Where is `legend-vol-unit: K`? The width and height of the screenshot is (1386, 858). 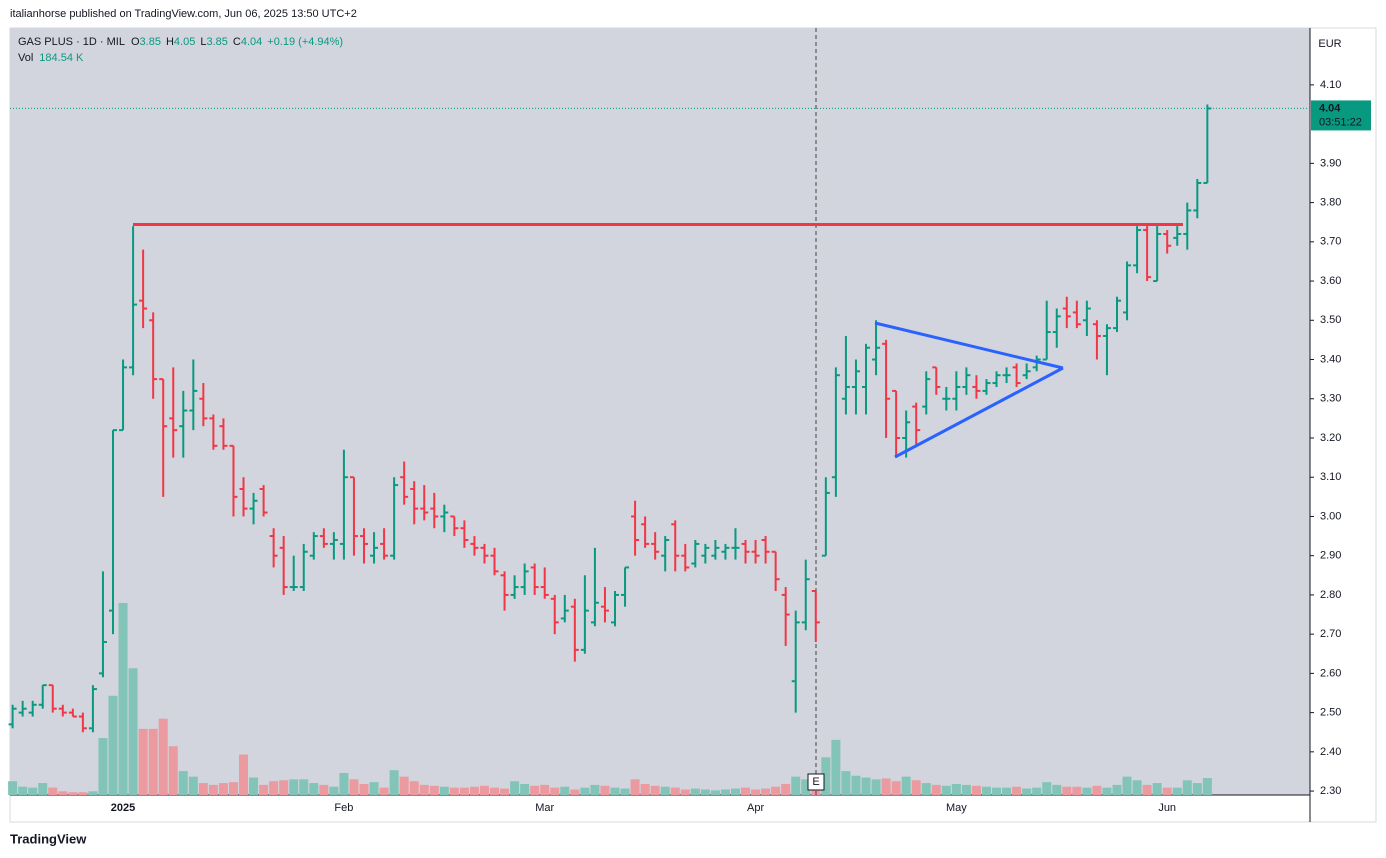 legend-vol-unit: K is located at coordinates (80, 58).